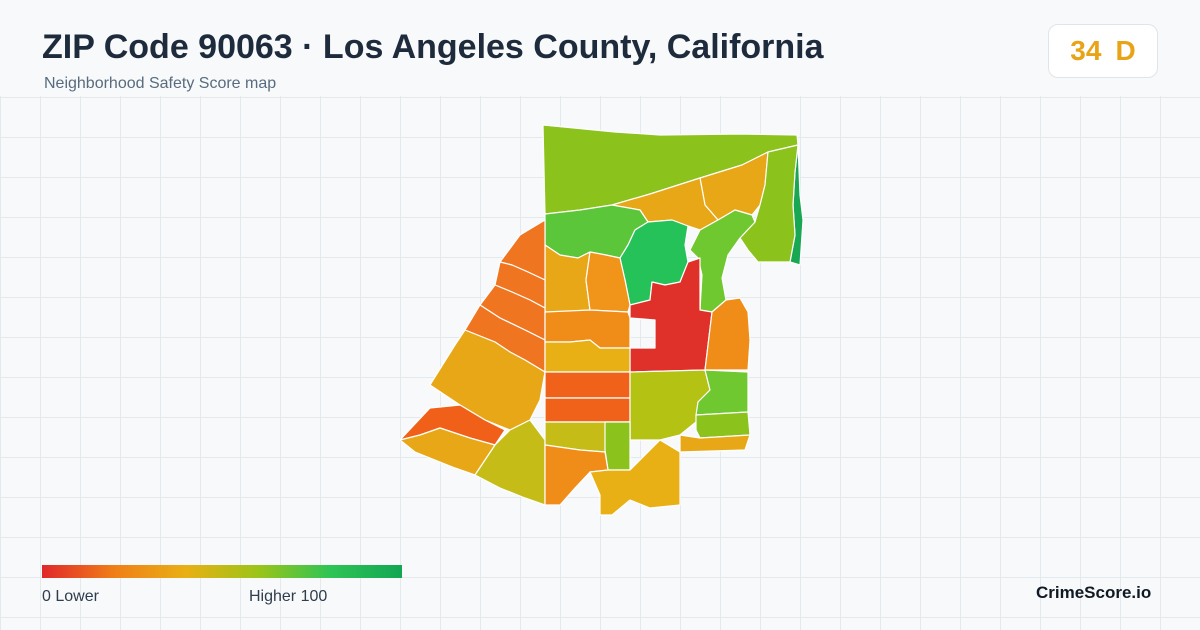 The width and height of the screenshot is (1200, 630). Describe the element at coordinates (1125, 50) in the screenshot. I see `score-grade: D` at that location.